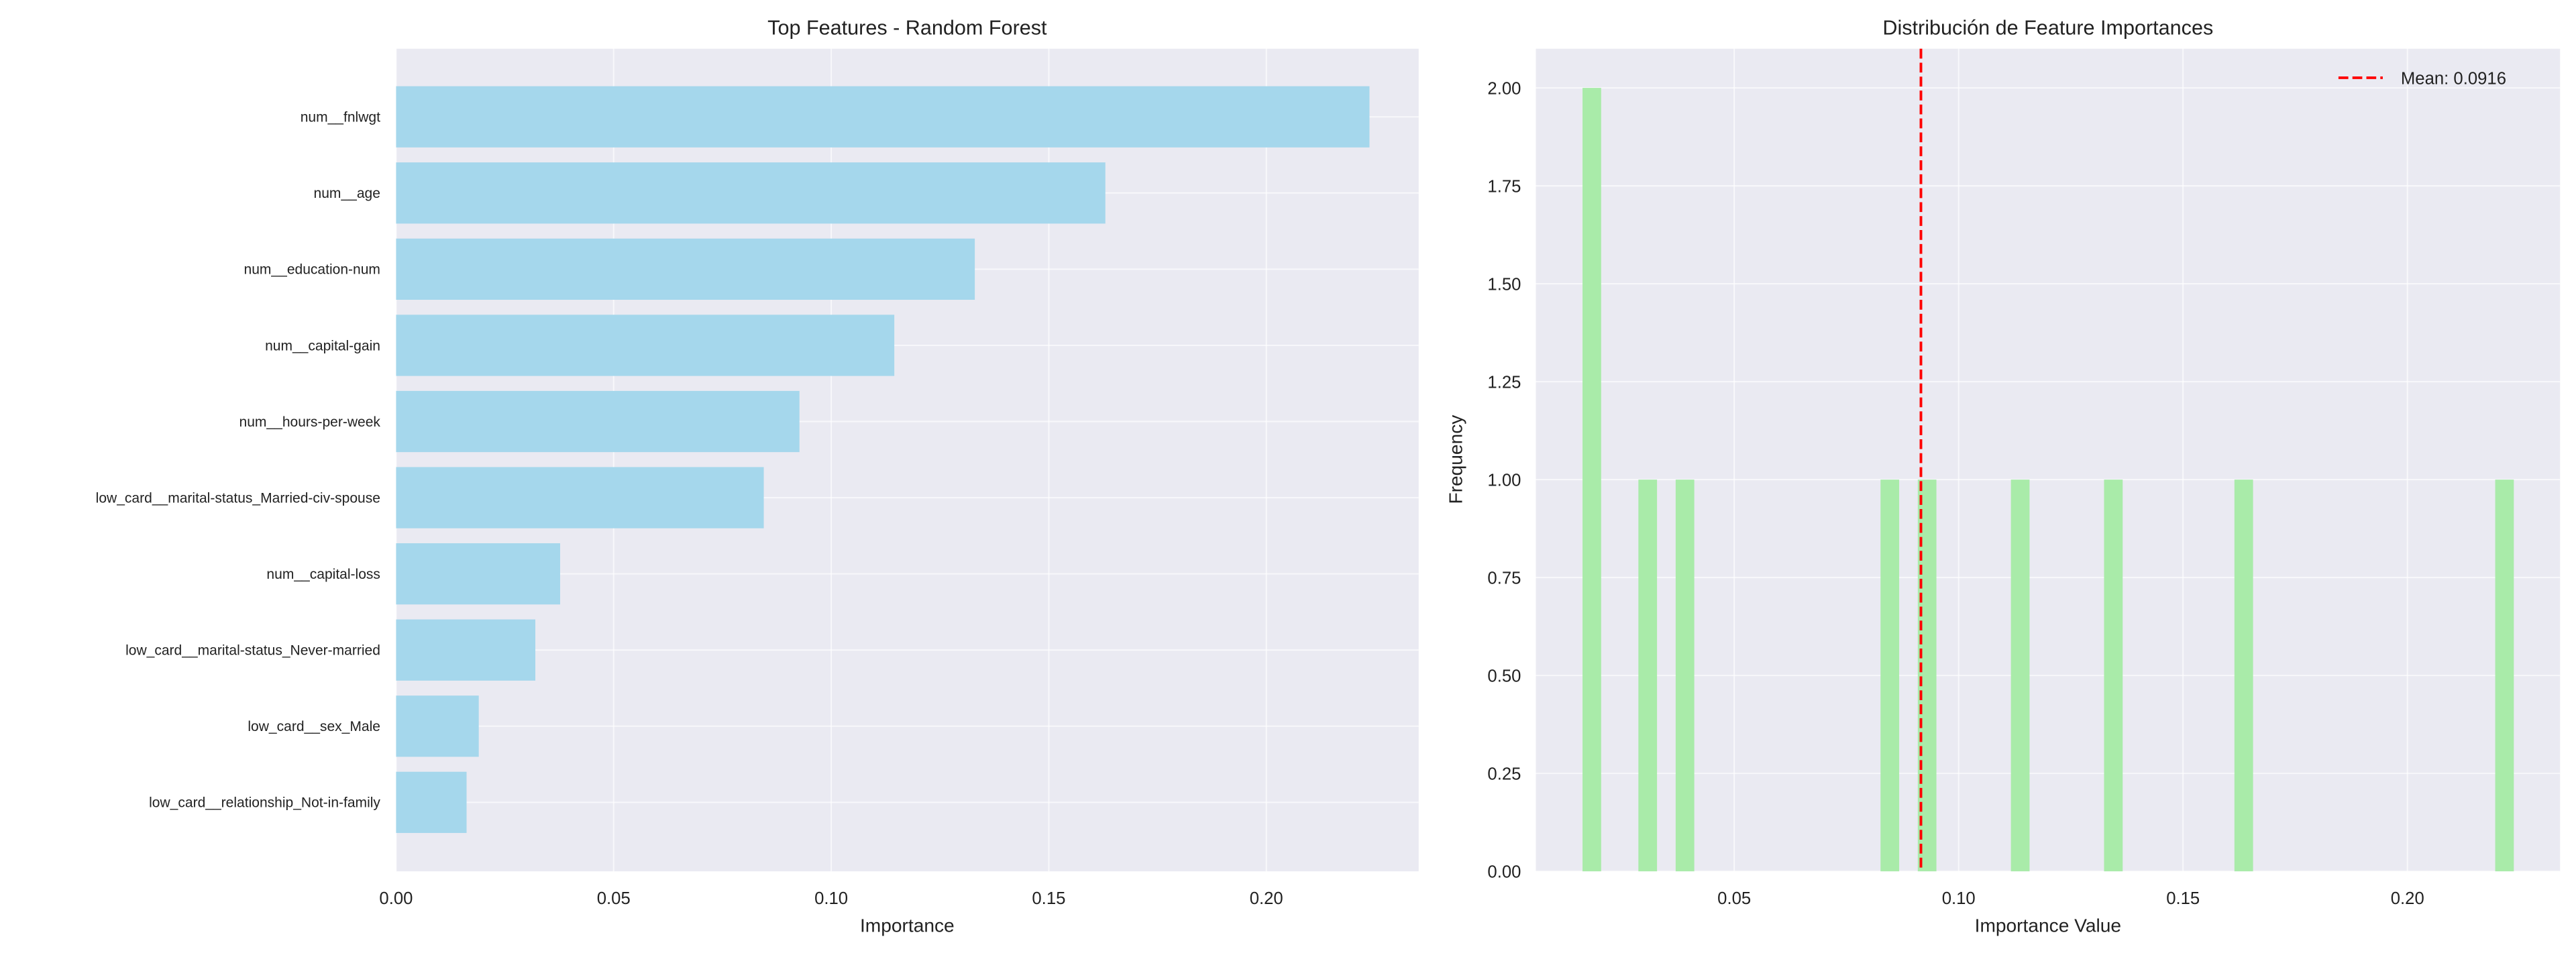  Describe the element at coordinates (314, 726) in the screenshot. I see `feature-label: low_card__sex_Male` at that location.